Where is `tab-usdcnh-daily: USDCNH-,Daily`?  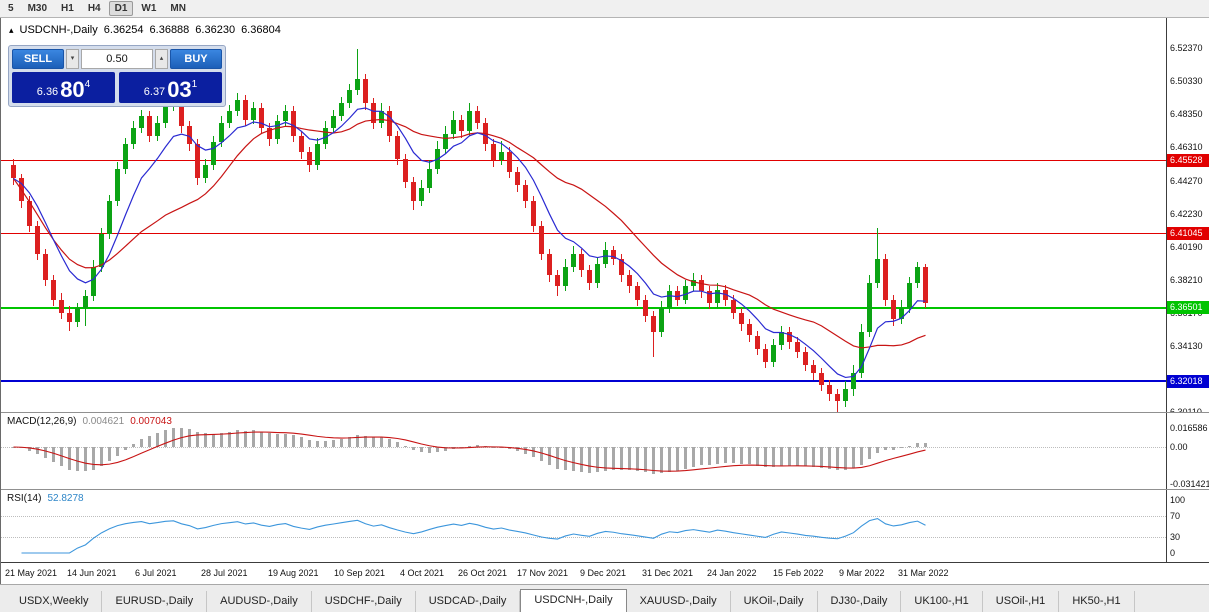 tab-usdcnh-daily: USDCNH-,Daily is located at coordinates (573, 600).